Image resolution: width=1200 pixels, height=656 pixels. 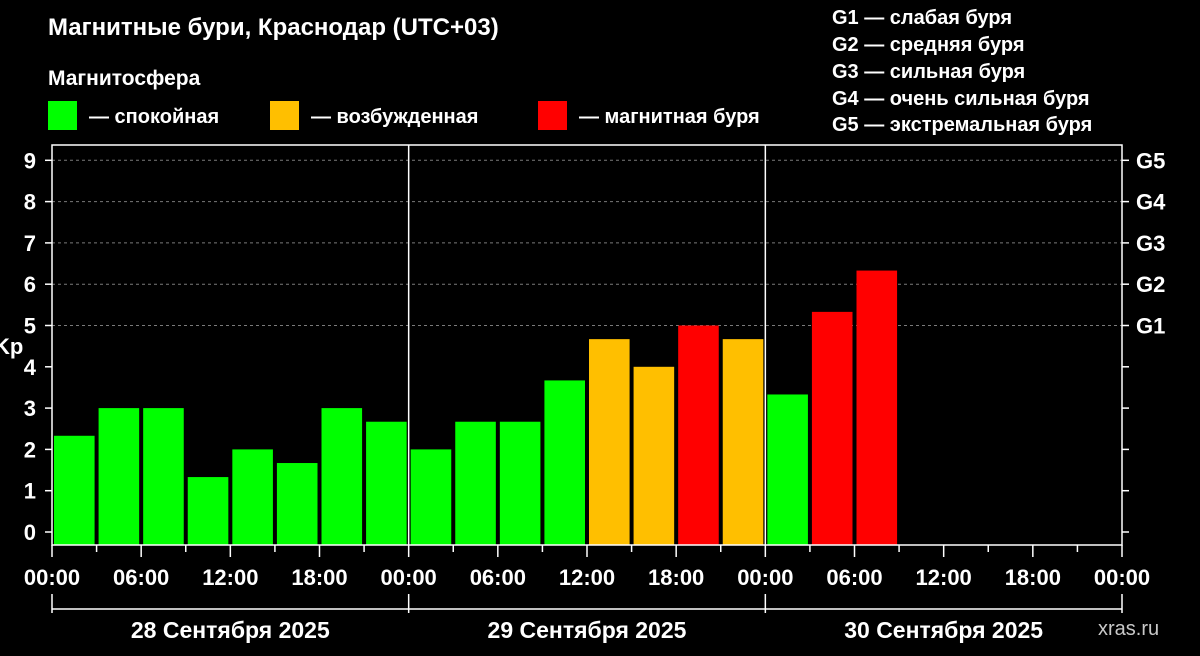 I want to click on y-tick-label-9: 9, so click(x=30, y=160).